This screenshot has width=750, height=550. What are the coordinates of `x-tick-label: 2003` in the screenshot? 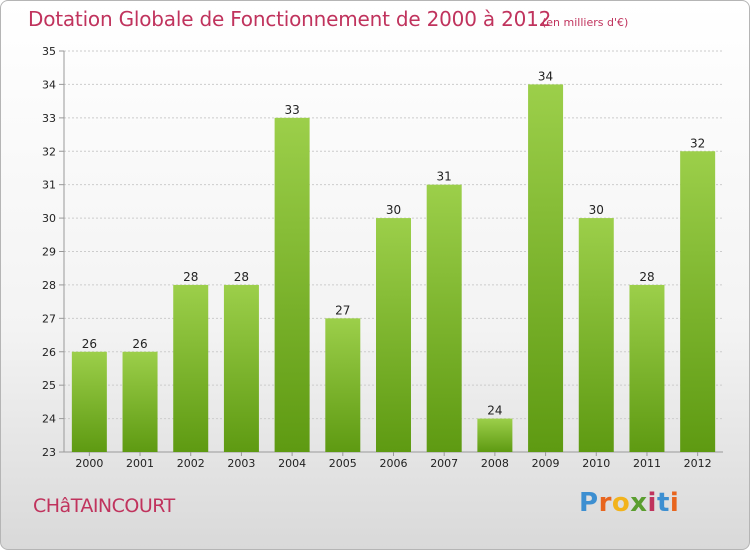 It's located at (241, 463).